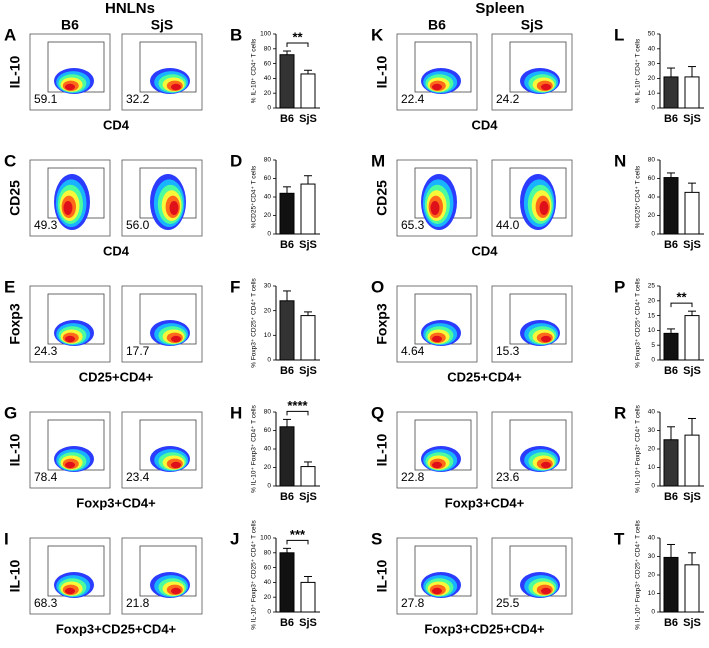 This screenshot has width=709, height=648. I want to click on flow-x-label: Foxp3+CD4+, so click(485, 502).